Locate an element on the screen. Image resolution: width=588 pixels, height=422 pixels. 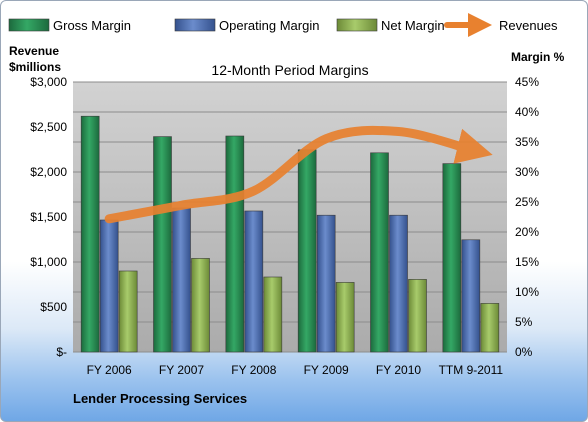
chart-title: 12-Month Period Margins is located at coordinates (289, 70).